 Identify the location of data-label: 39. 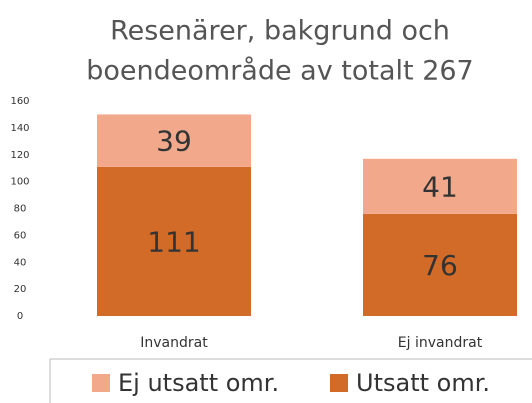
(174, 141).